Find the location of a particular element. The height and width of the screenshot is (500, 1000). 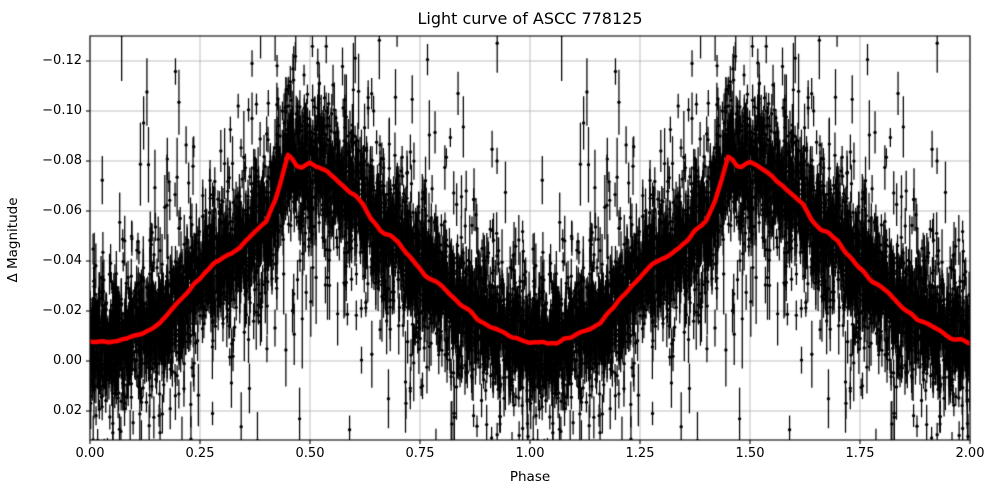

x-tick-label: 0.25 is located at coordinates (200, 453).